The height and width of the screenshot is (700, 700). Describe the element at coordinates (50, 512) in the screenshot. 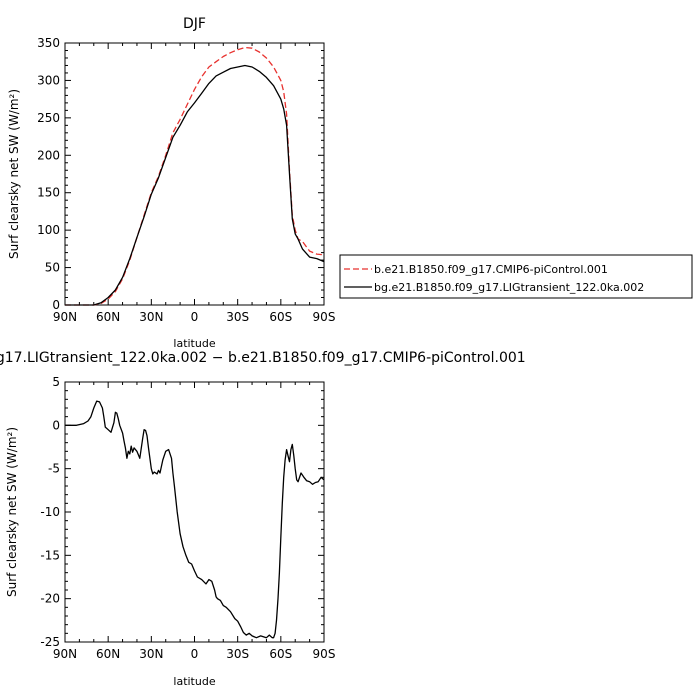

I see `y-tick-label: -10` at that location.